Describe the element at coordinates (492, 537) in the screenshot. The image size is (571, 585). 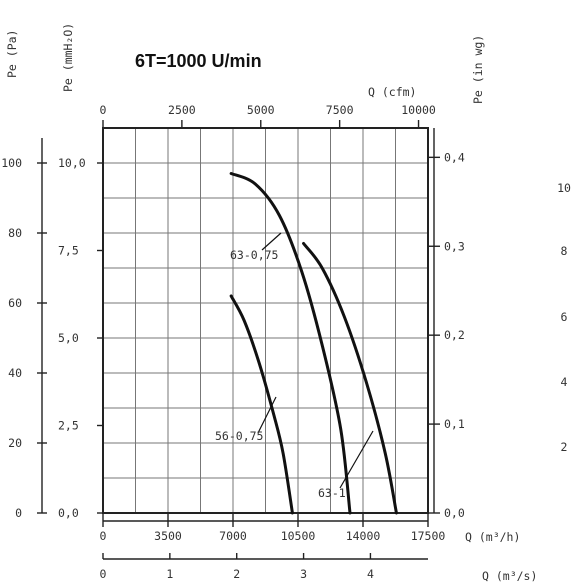
I see `x-axis-label-m3h: Q (m³/h)` at that location.